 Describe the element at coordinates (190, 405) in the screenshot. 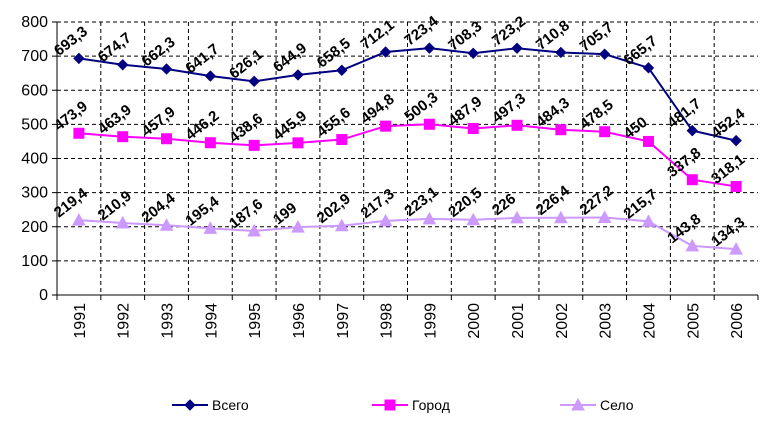

I see `legend-marker-vsego` at that location.